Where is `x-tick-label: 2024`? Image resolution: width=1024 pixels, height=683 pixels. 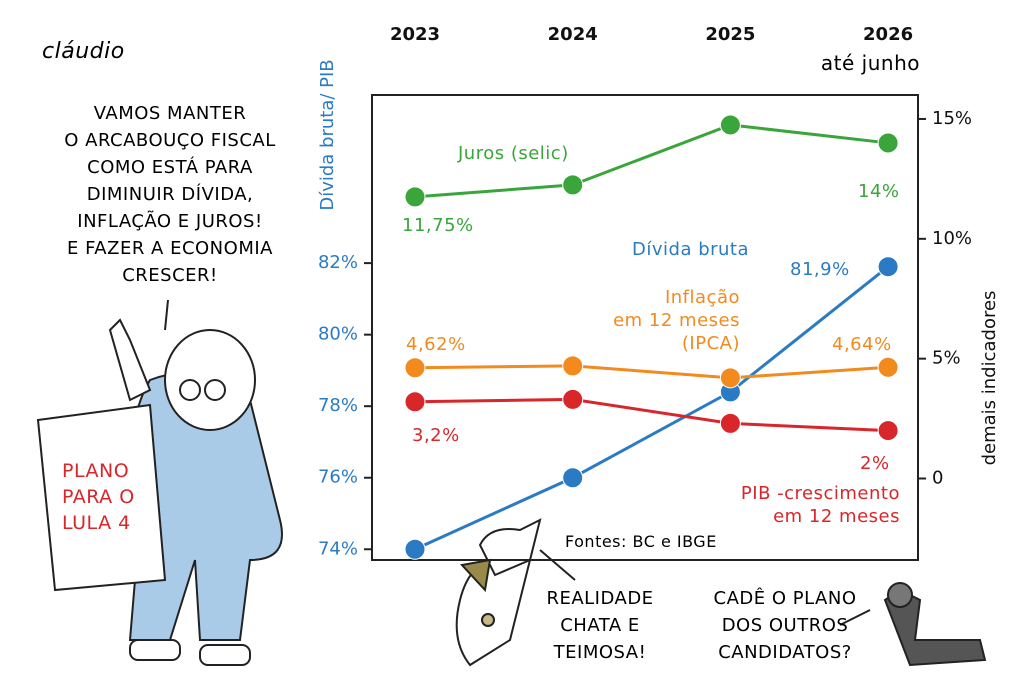
x-tick-label: 2024 is located at coordinates (573, 34).